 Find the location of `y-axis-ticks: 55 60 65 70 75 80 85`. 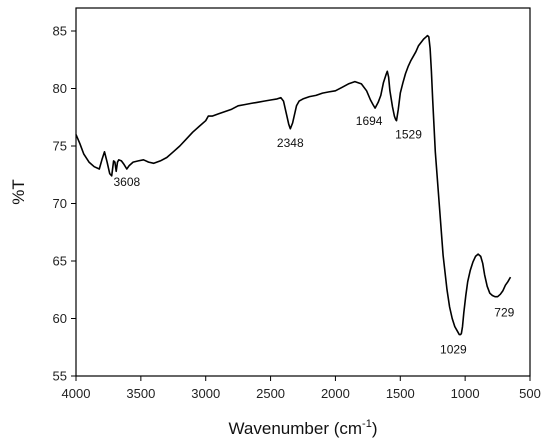

y-axis-ticks: 55 60 65 70 75 80 85 is located at coordinates (64, 204).